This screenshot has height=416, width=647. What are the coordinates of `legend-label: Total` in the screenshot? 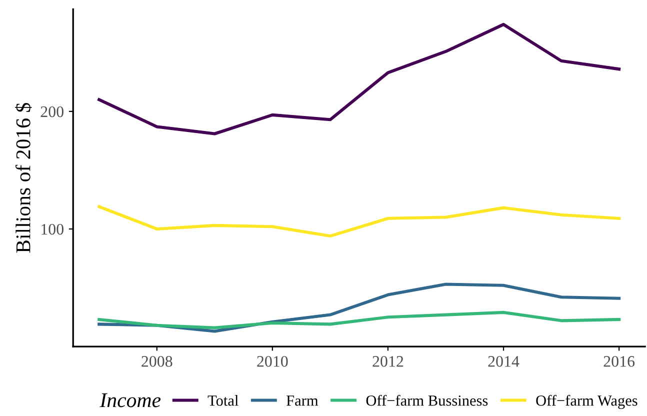 It's located at (223, 400).